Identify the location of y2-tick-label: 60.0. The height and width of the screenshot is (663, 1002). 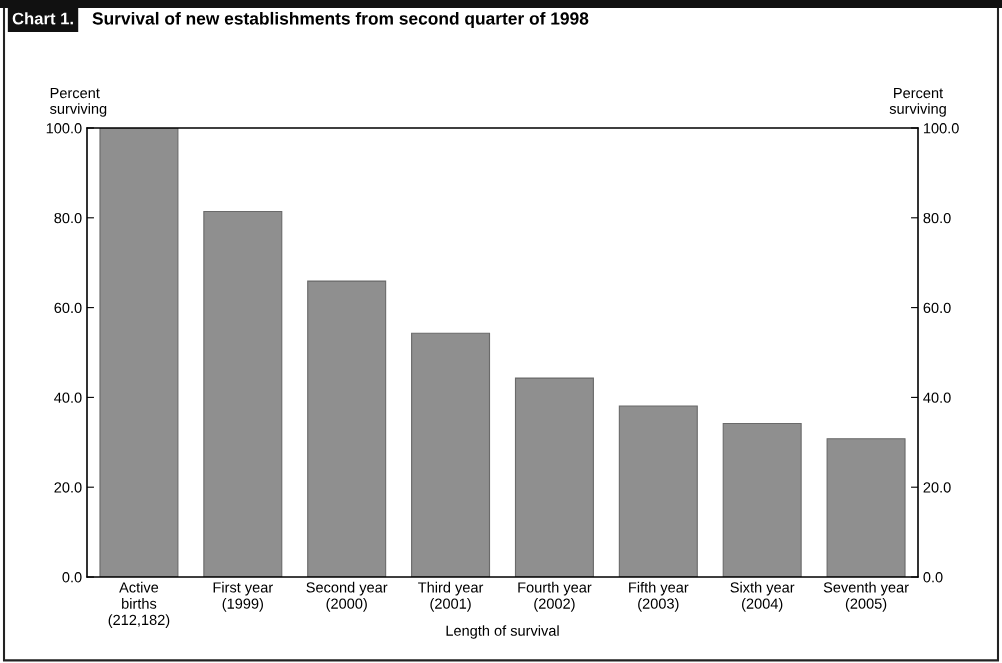
(937, 308).